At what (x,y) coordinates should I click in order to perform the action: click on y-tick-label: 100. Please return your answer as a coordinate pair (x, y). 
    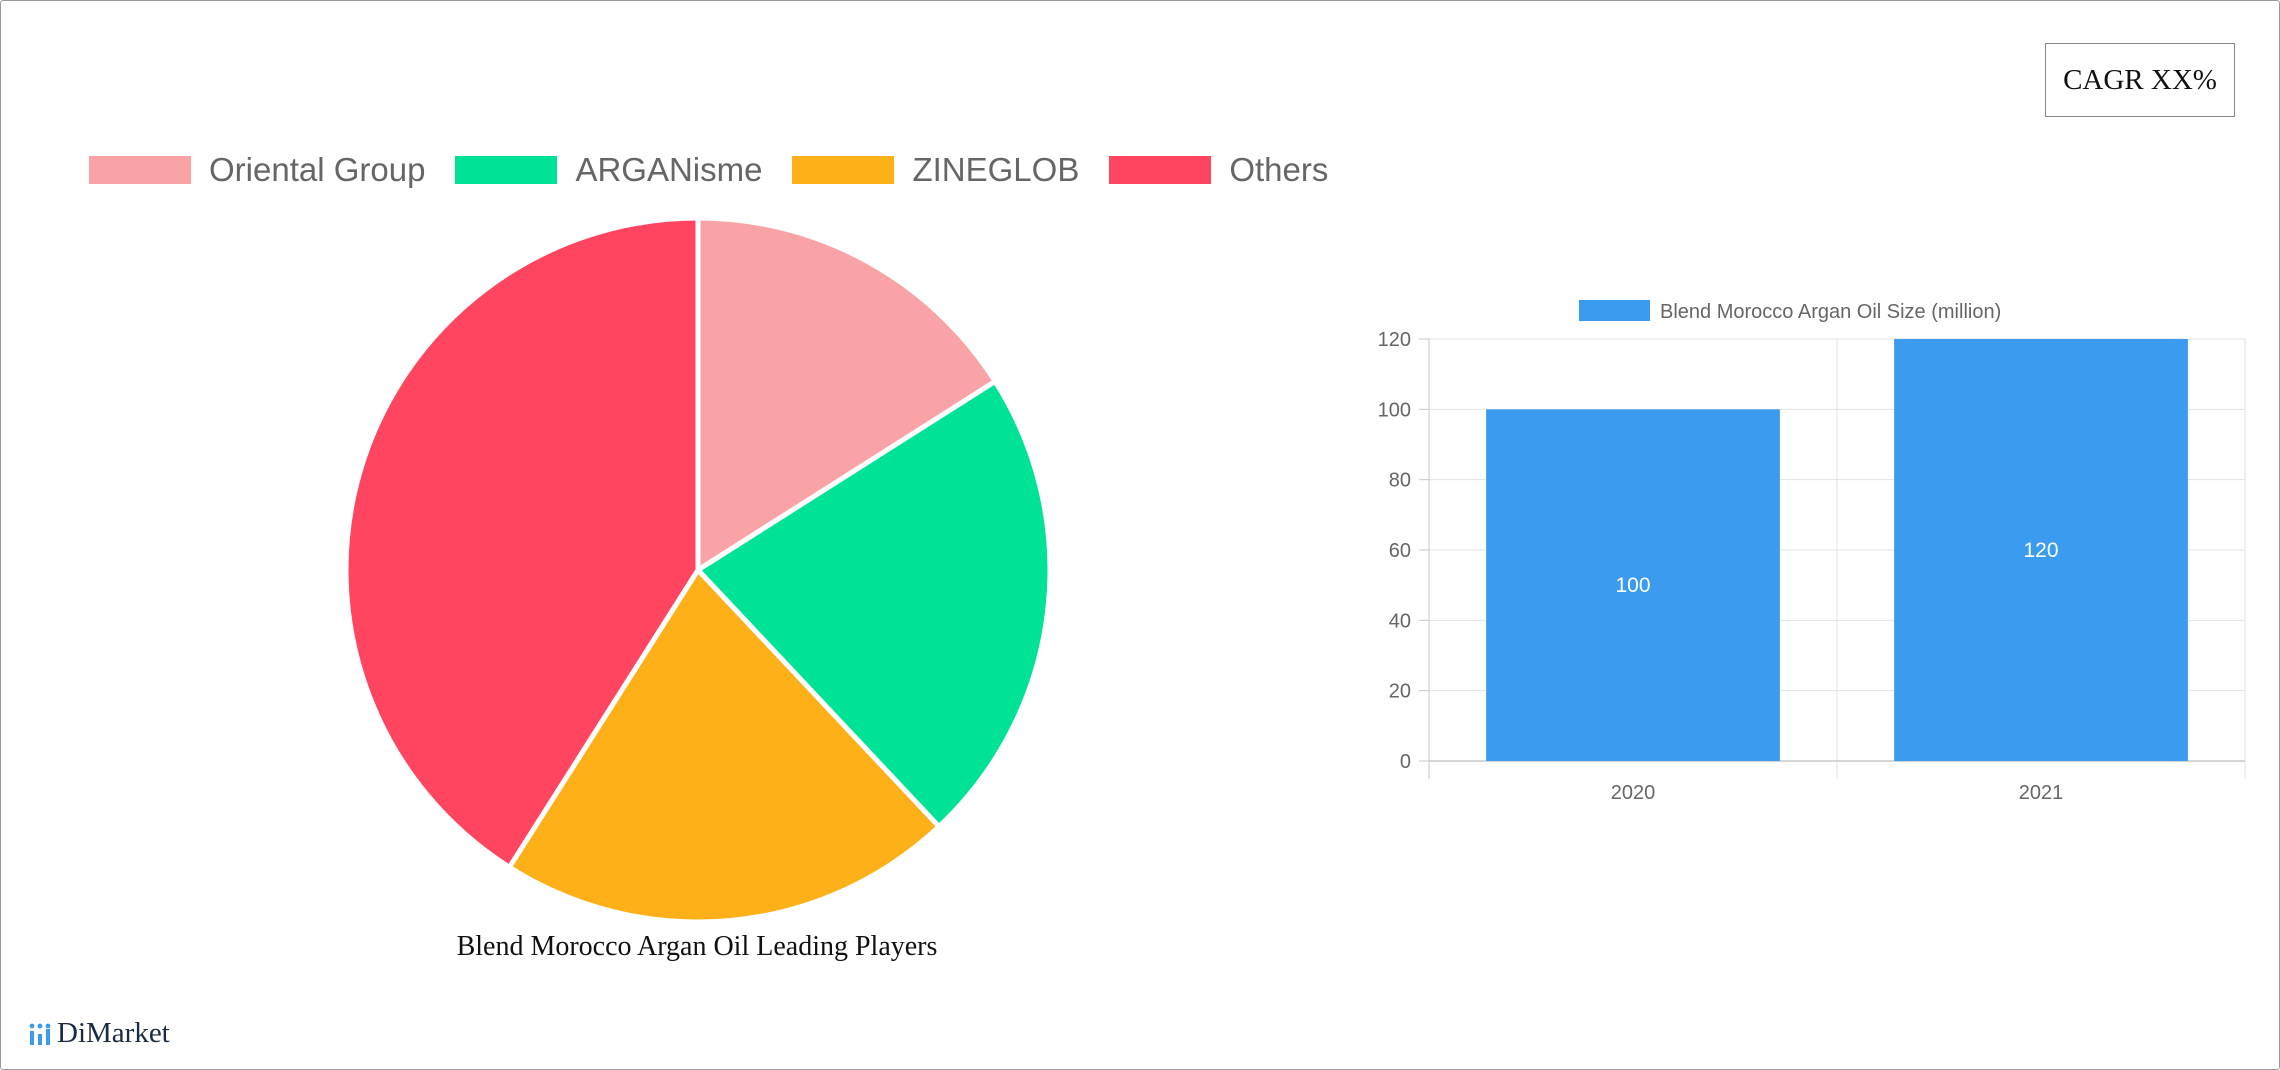
    Looking at the image, I should click on (1394, 410).